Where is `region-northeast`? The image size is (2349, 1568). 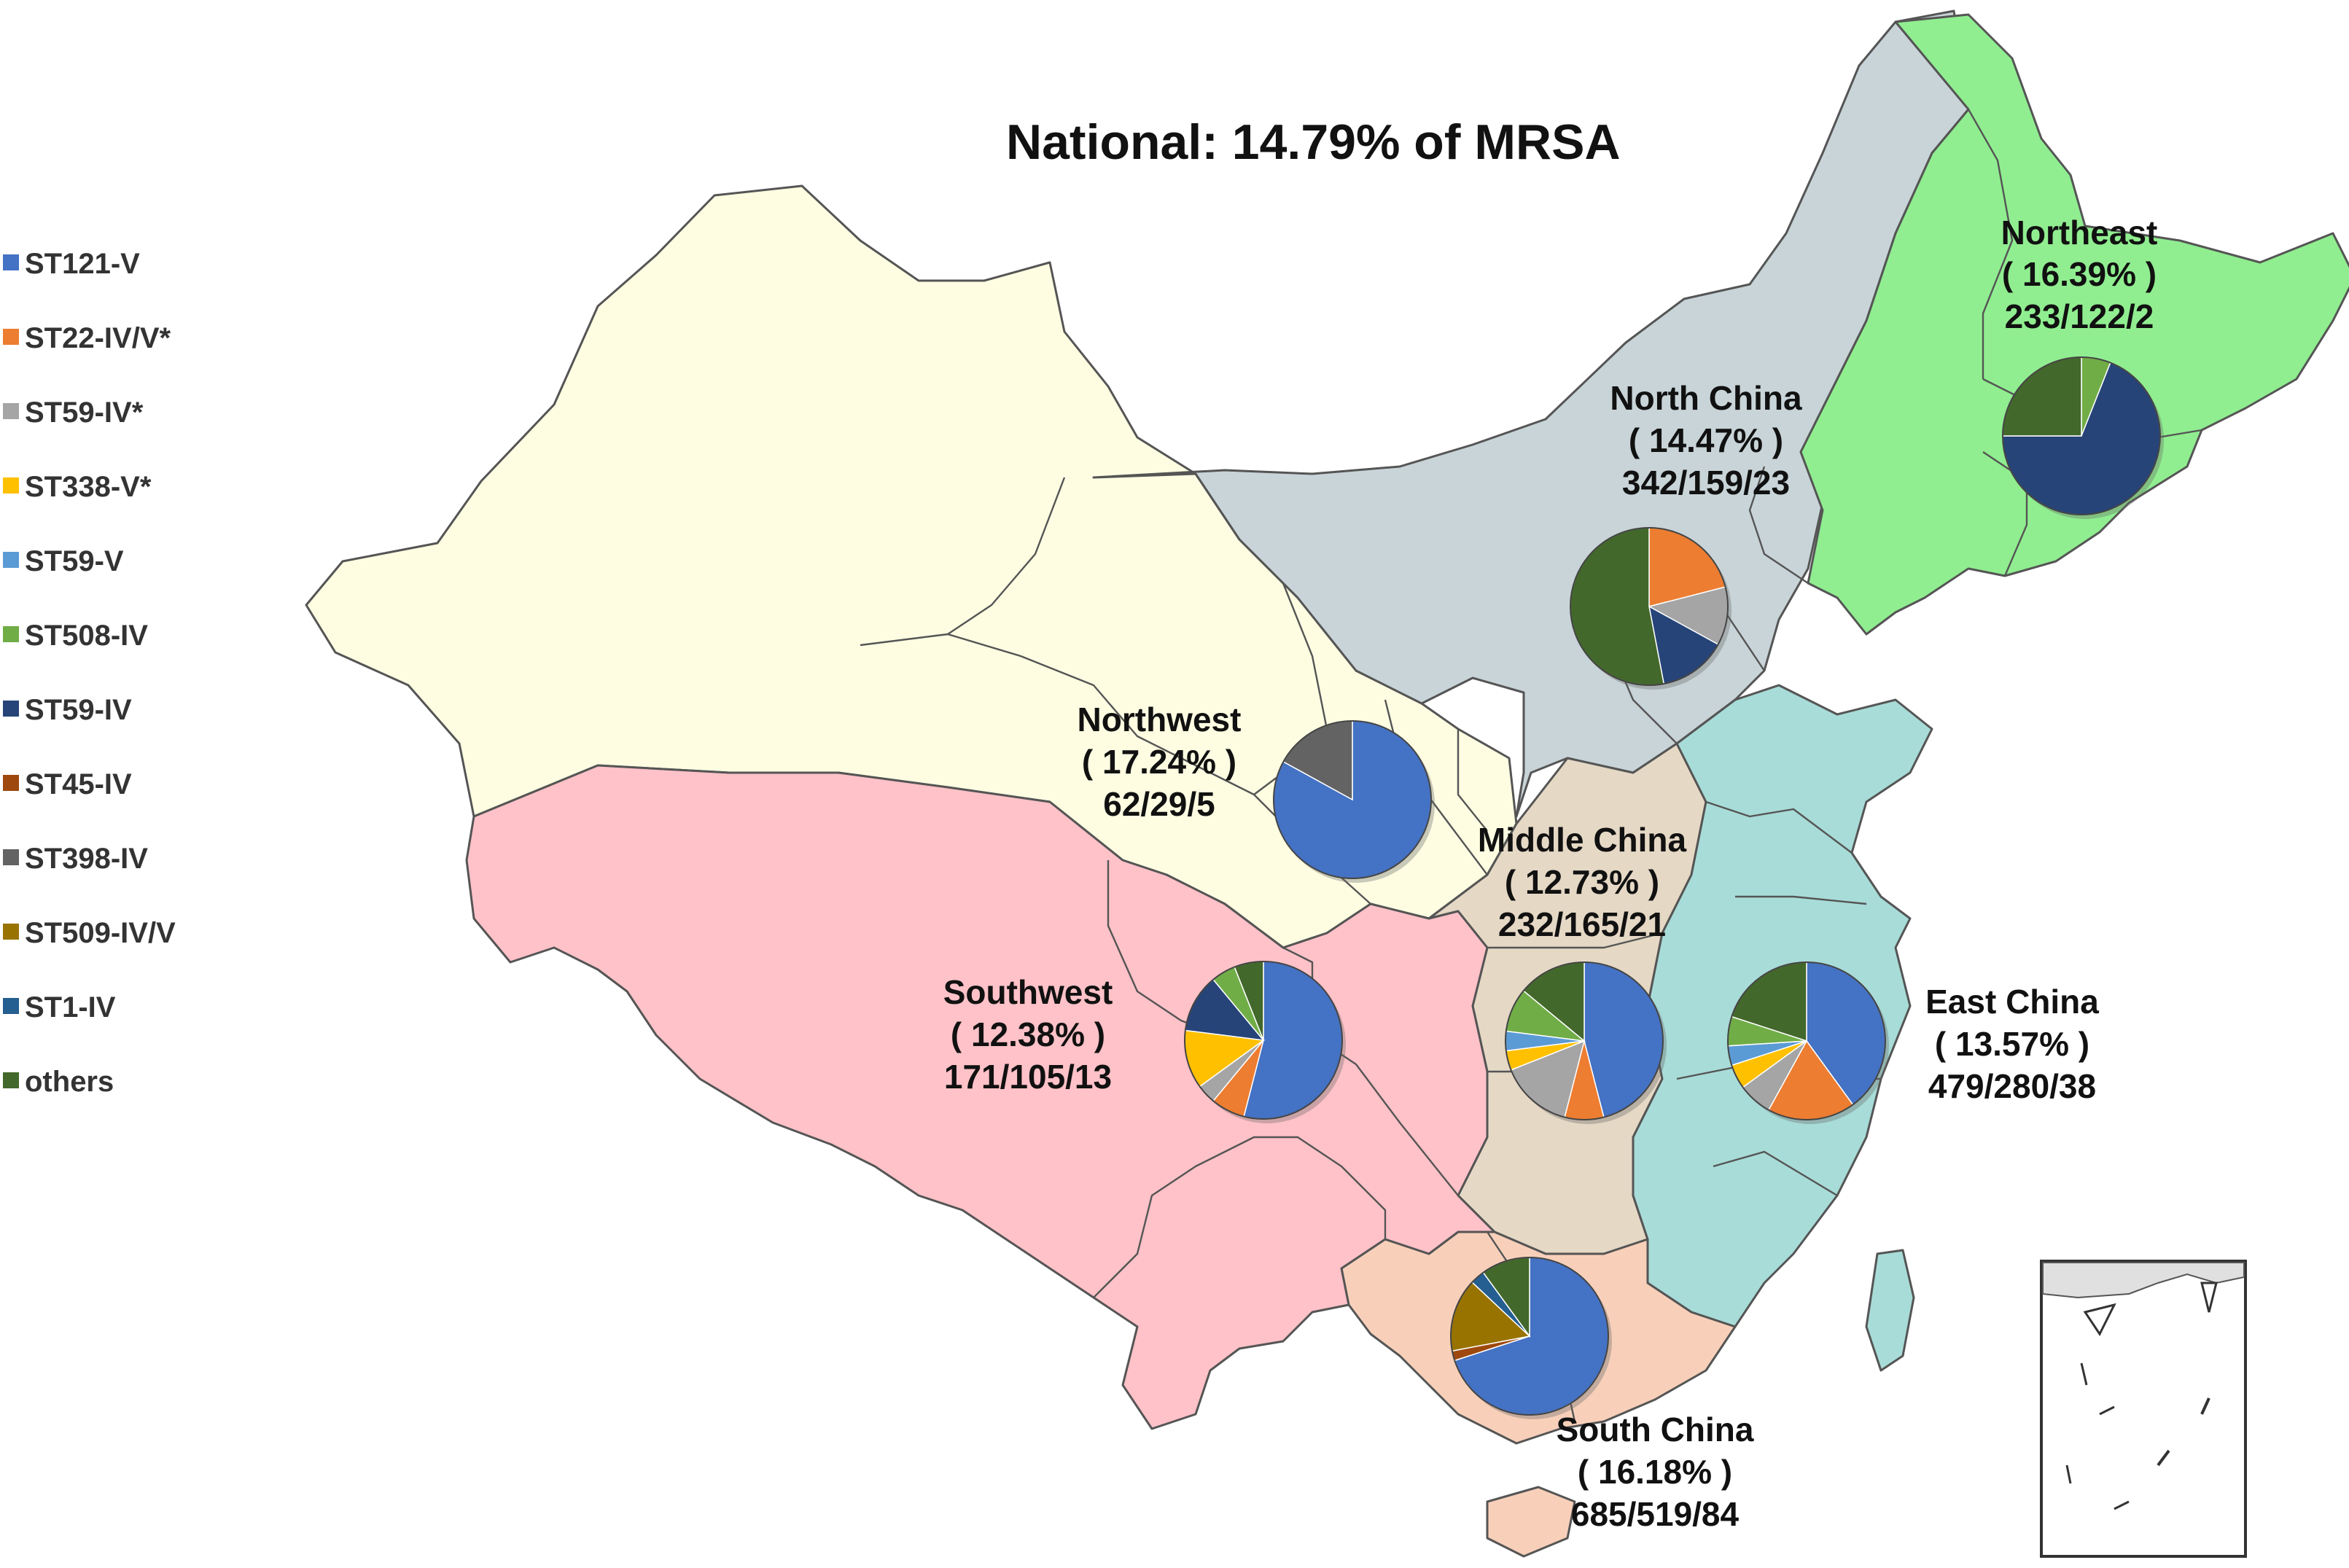
region-northeast is located at coordinates (2074, 325).